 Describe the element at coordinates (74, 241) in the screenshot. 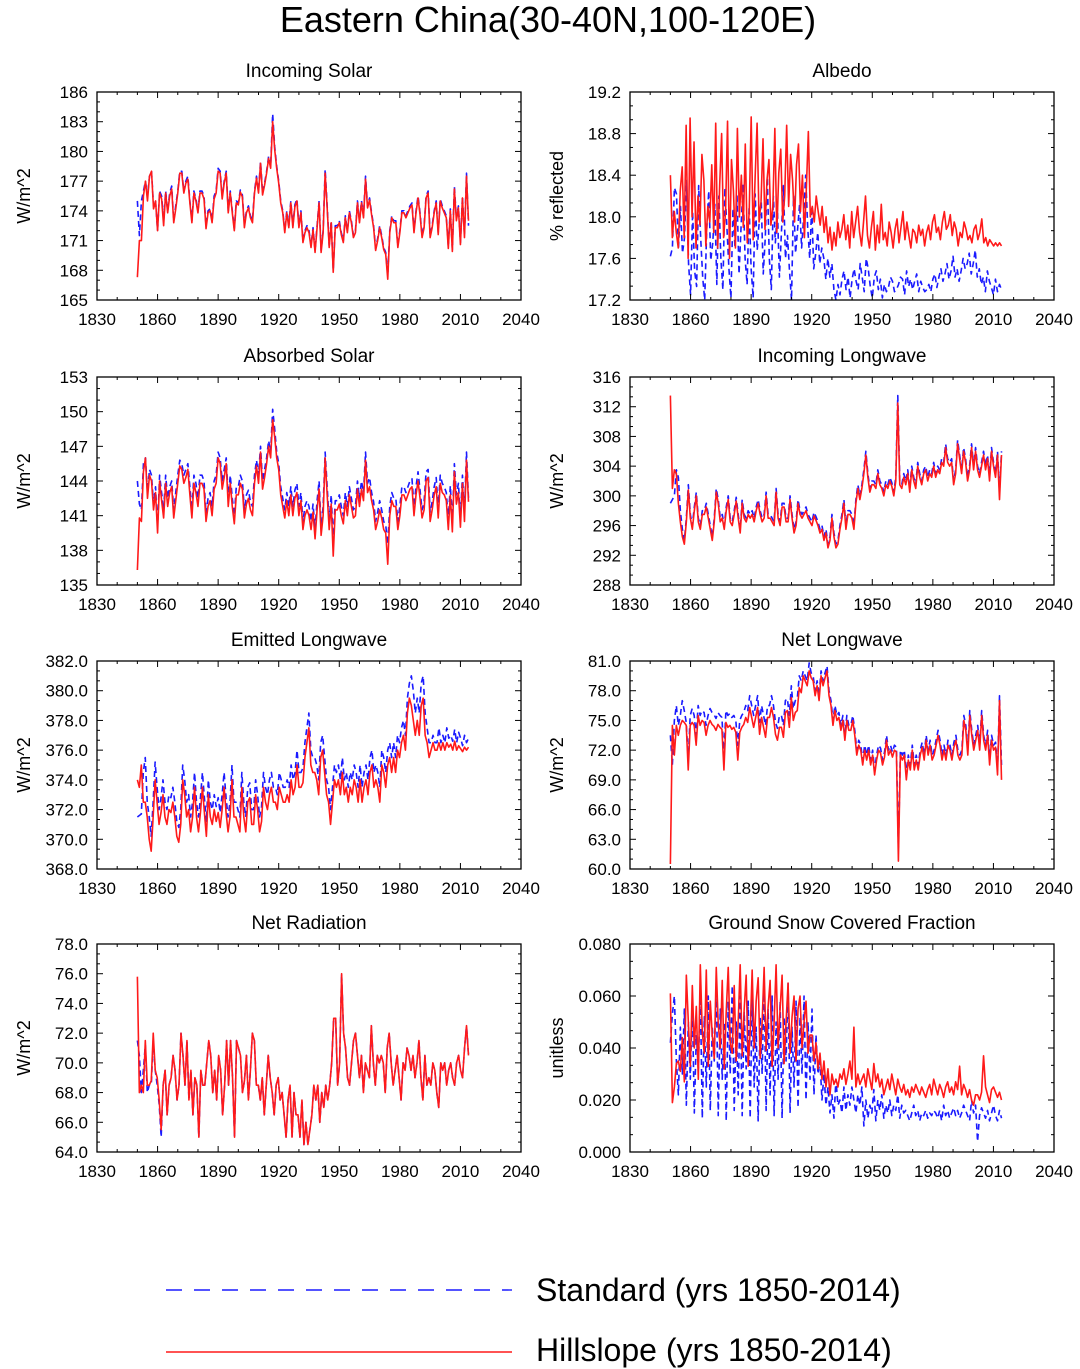

I see `y-tick-label: 171` at that location.